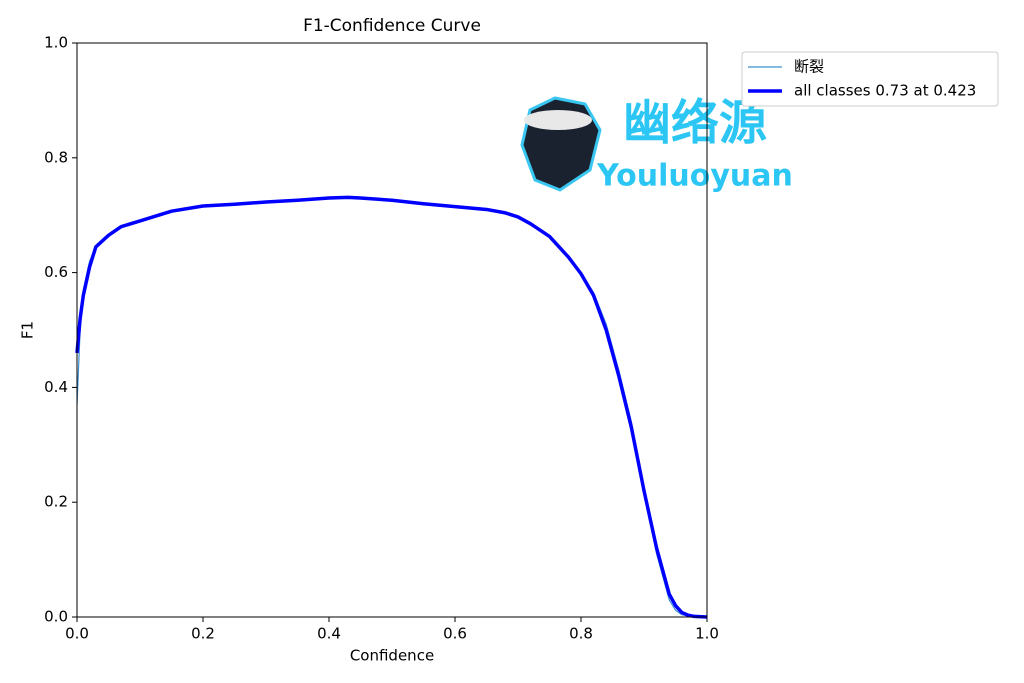 This screenshot has width=1024, height=683. What do you see at coordinates (56, 502) in the screenshot?
I see `y-tick-label: 0.2` at bounding box center [56, 502].